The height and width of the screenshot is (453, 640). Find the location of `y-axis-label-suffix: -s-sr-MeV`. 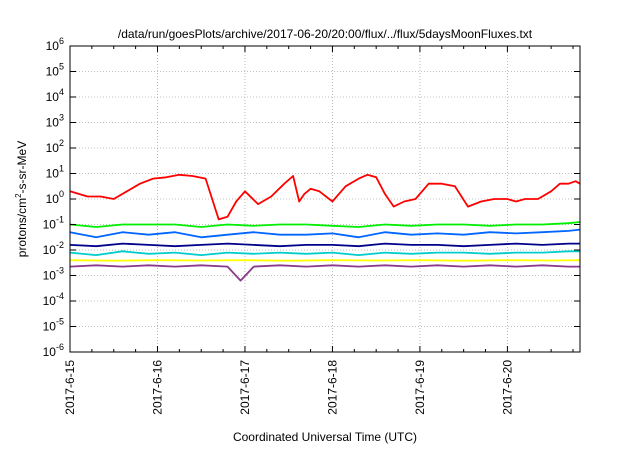

y-axis-label-suffix: -s-sr-MeV is located at coordinates (22, 167).